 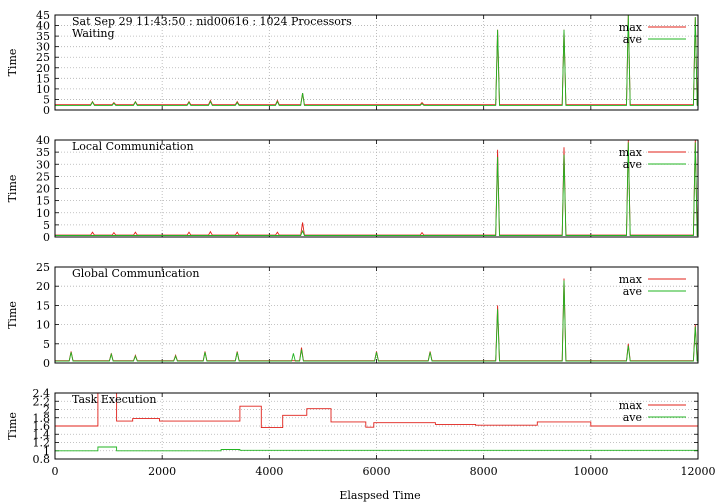 What do you see at coordinates (46, 451) in the screenshot?
I see `y-tick-label: 1` at bounding box center [46, 451].